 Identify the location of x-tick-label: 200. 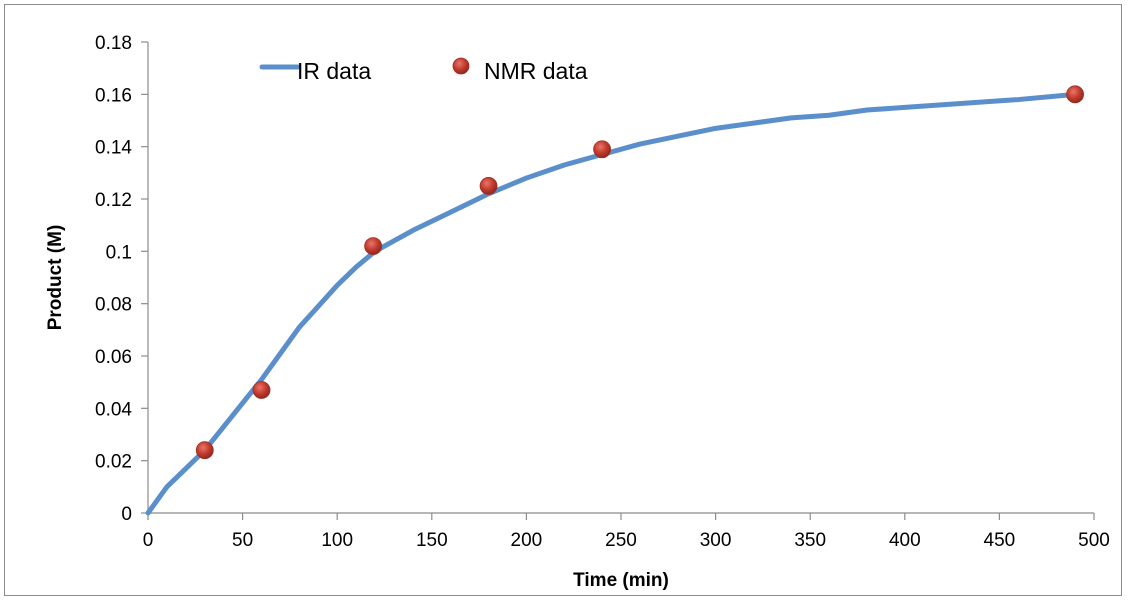
(527, 540).